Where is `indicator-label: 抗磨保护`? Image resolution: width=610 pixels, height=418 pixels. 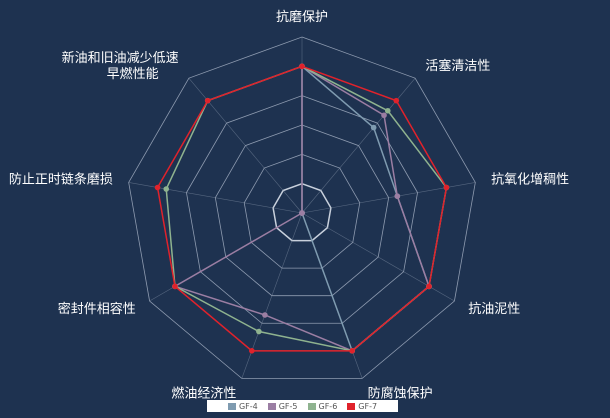 indicator-label: 抗磨保护 is located at coordinates (302, 17).